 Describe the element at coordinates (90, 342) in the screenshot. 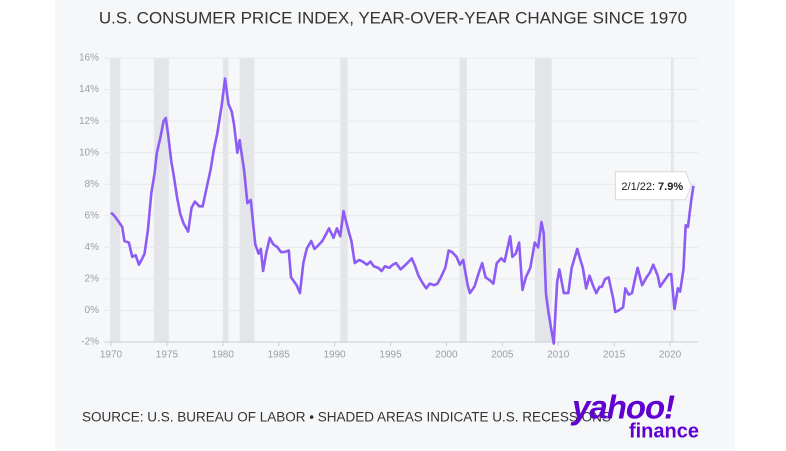

I see `y-tick-label: -2%` at that location.